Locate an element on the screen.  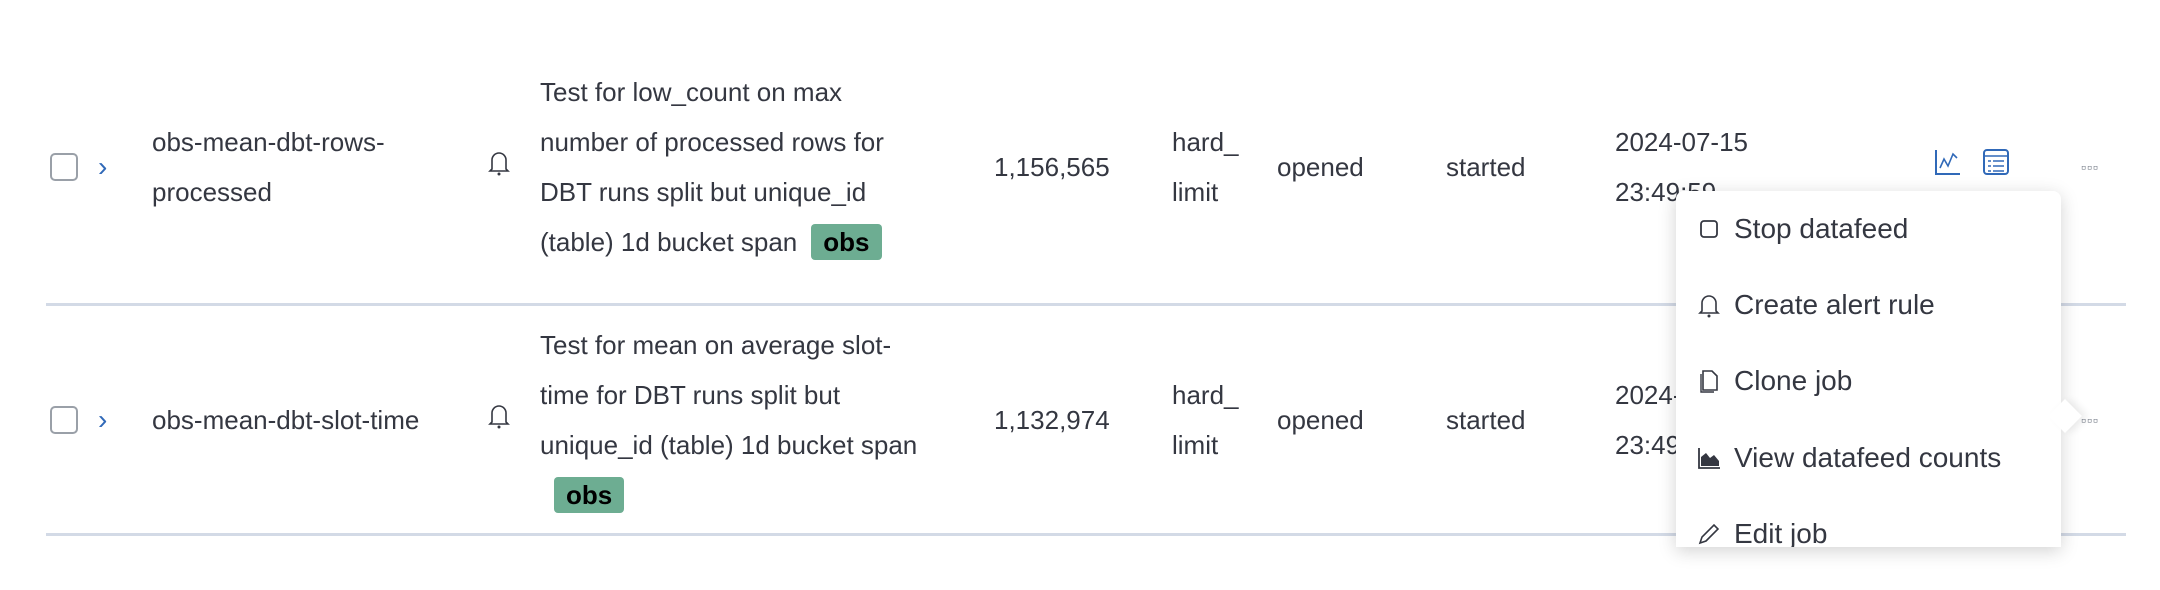
menu-item-label: Create alert rule is located at coordinates (1834, 304).